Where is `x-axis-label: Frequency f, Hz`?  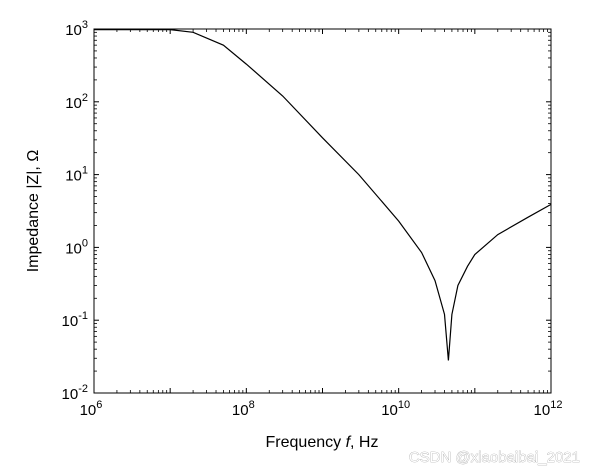 x-axis-label: Frequency f, Hz is located at coordinates (322, 442).